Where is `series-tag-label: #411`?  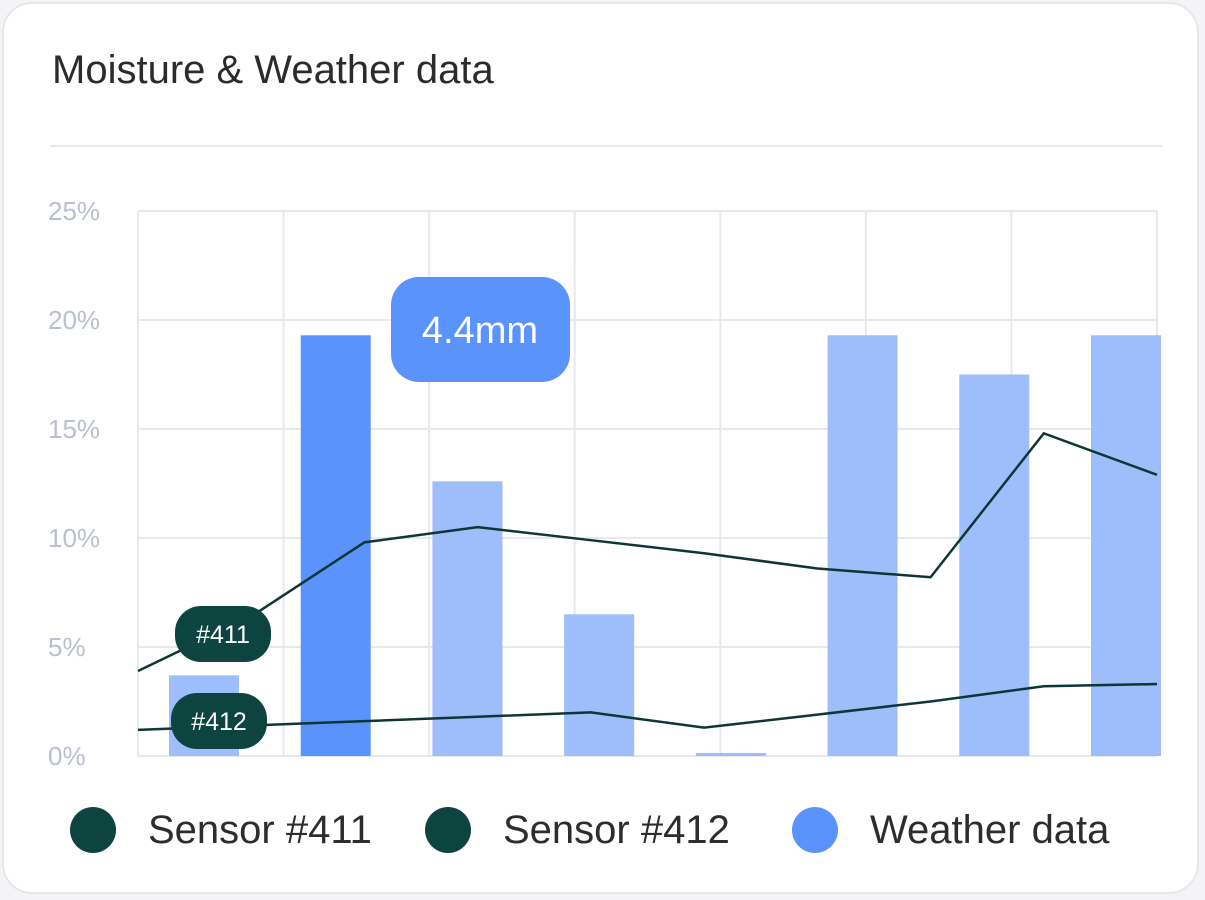
series-tag-label: #411 is located at coordinates (223, 635).